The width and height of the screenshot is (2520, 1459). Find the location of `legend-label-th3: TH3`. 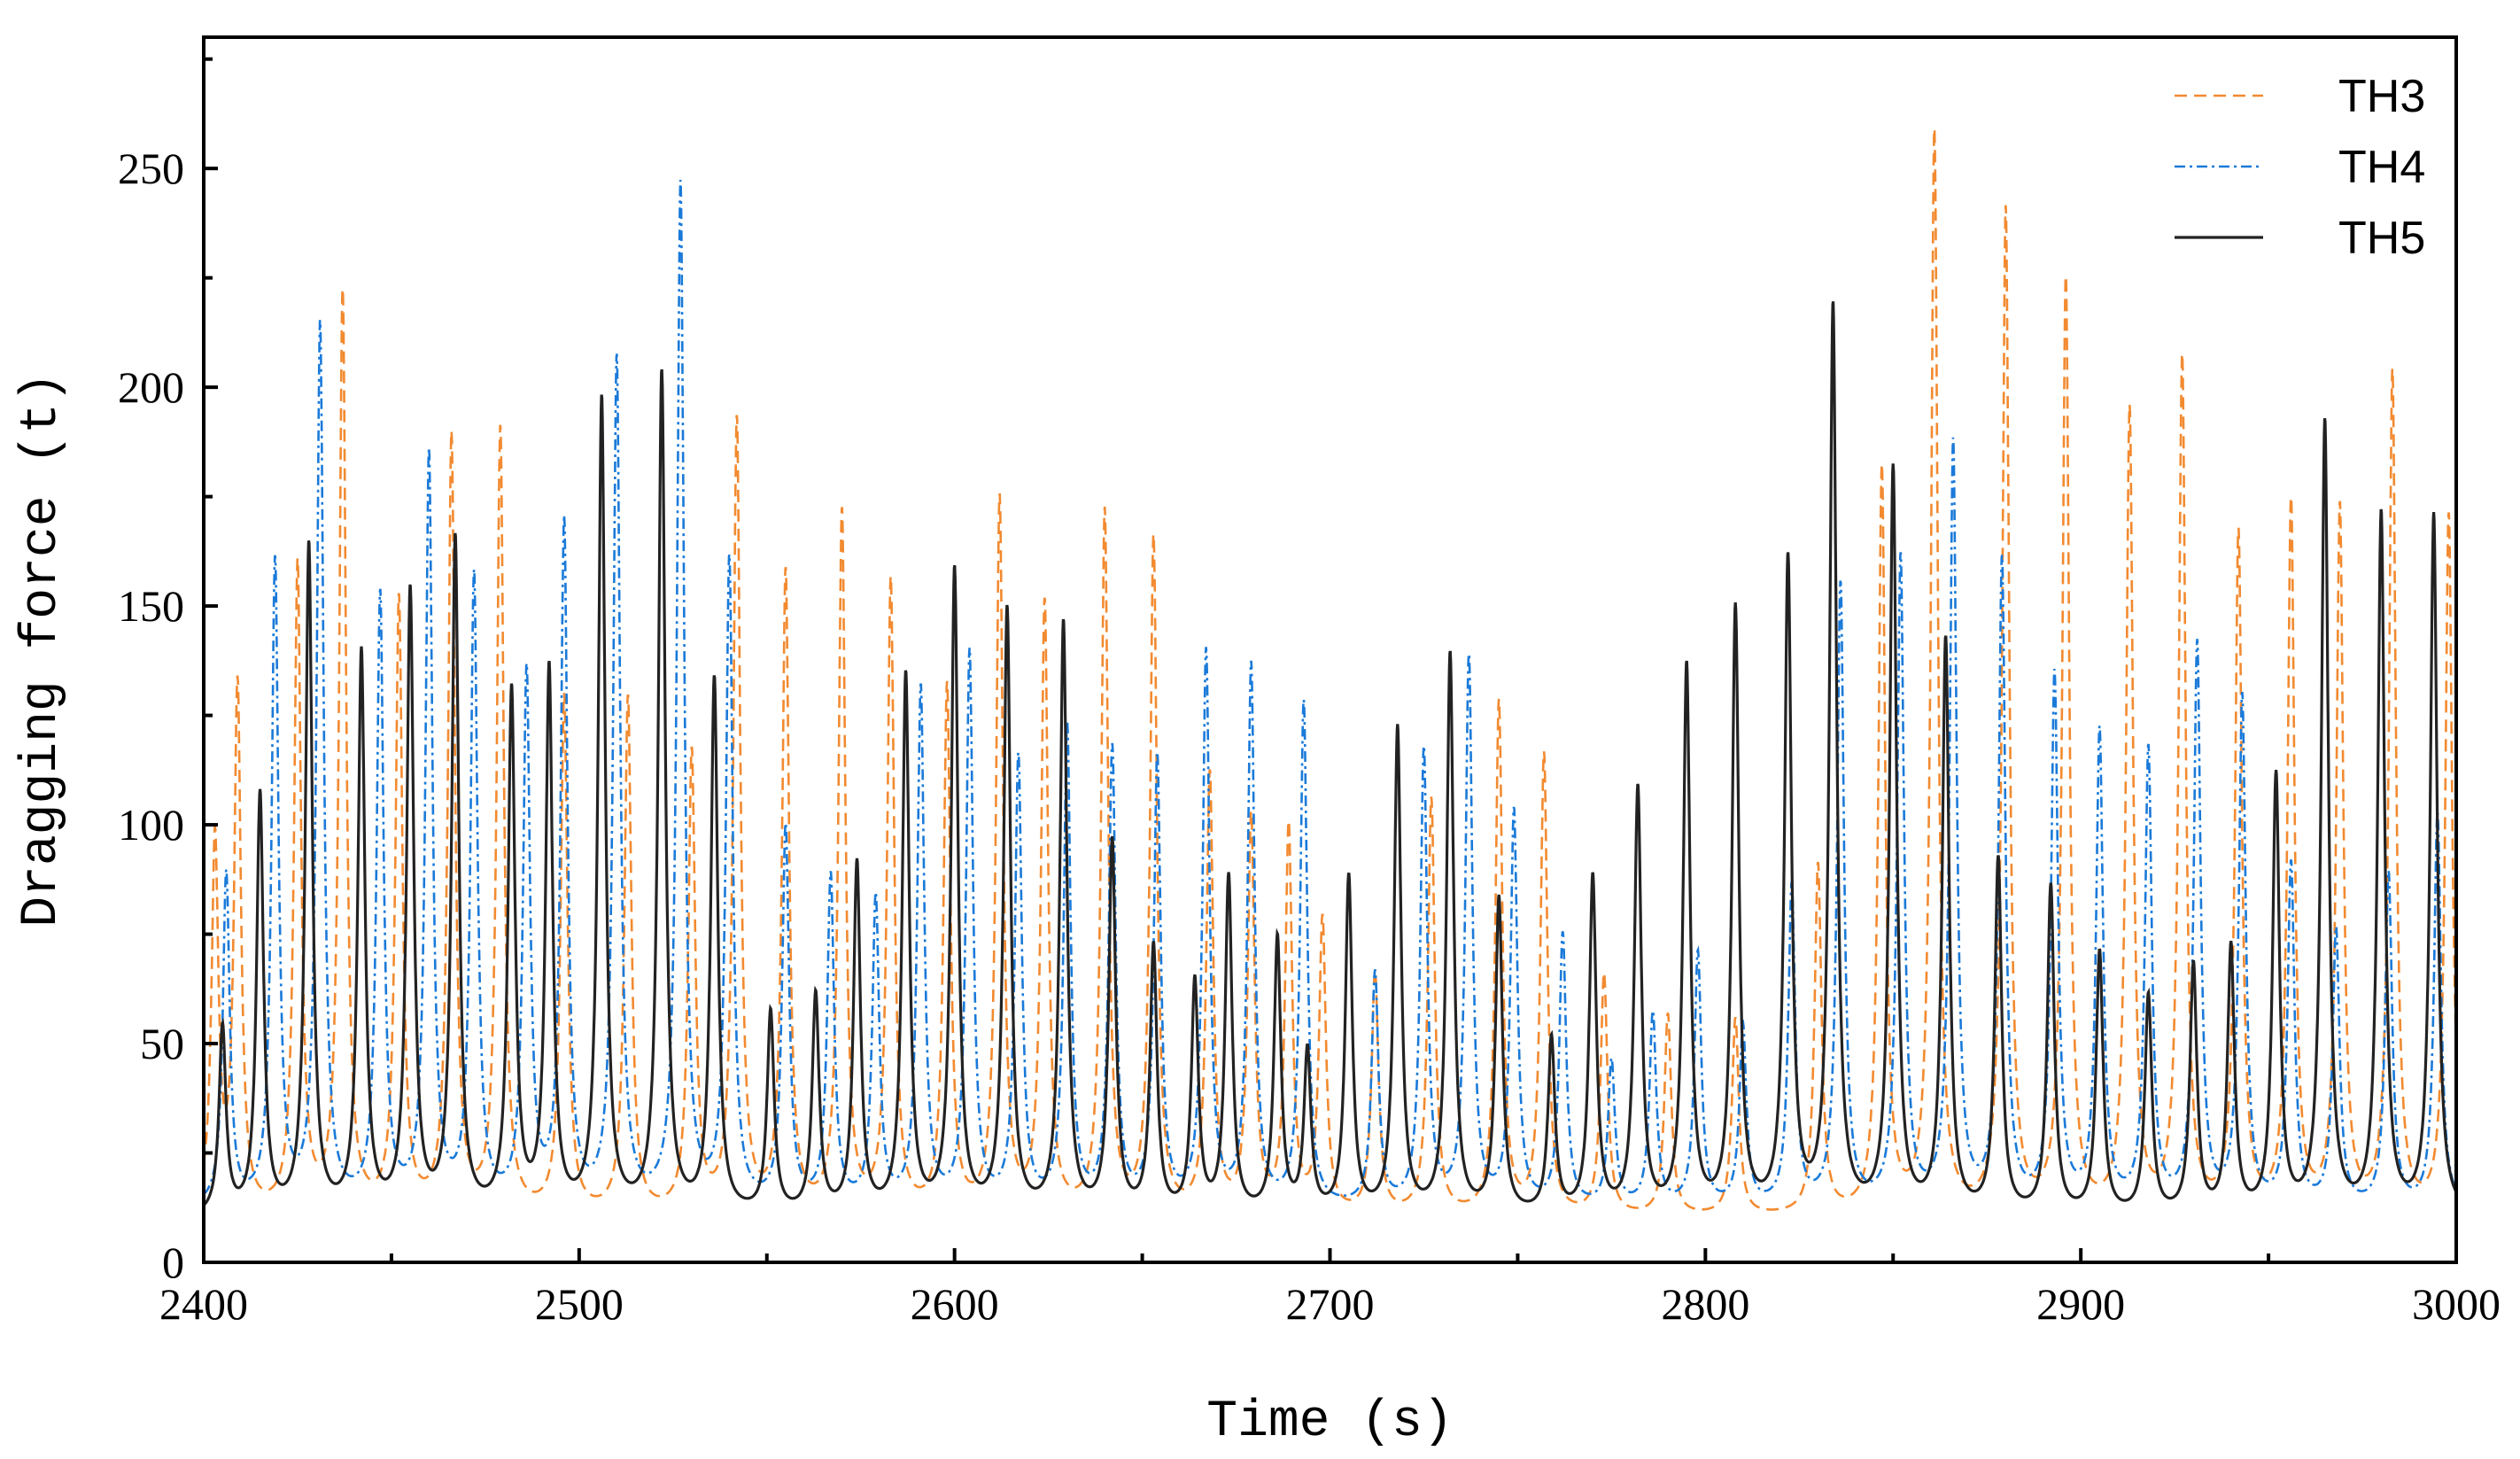

legend-label-th3: TH3 is located at coordinates (2381, 96).